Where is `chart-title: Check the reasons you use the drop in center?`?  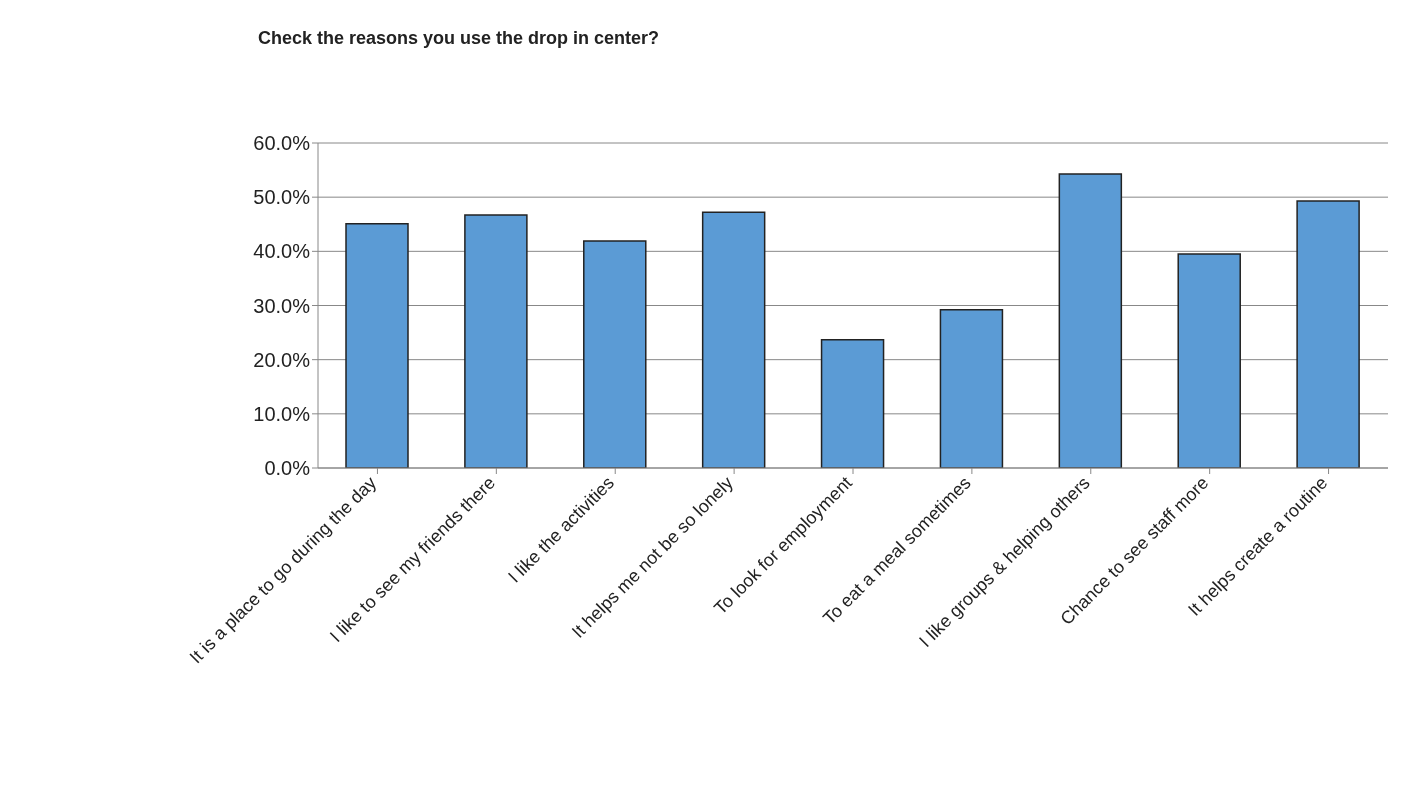
chart-title: Check the reasons you use the drop in center? is located at coordinates (459, 38).